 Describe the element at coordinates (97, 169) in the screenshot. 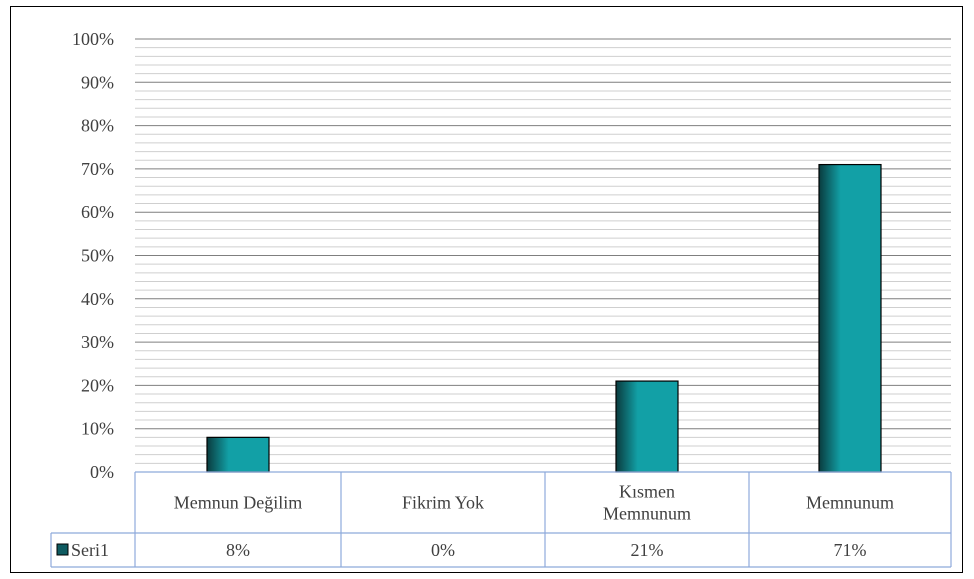

I see `y-tick-label: 70%` at that location.